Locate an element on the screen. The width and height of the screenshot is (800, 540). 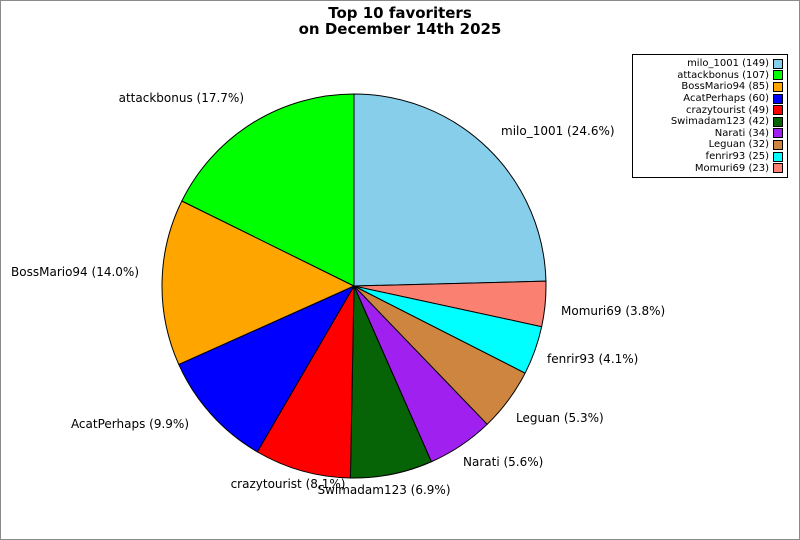
legend-item-milo_1001: milo_1001 (149) is located at coordinates (710, 64).